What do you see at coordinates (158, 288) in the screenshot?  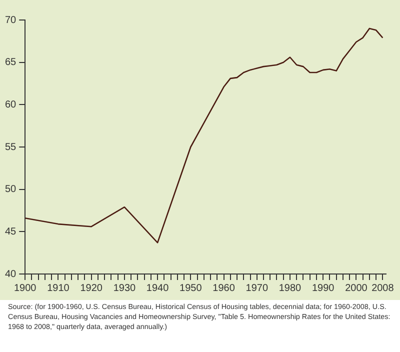 I see `x-tick-label: 1940` at bounding box center [158, 288].